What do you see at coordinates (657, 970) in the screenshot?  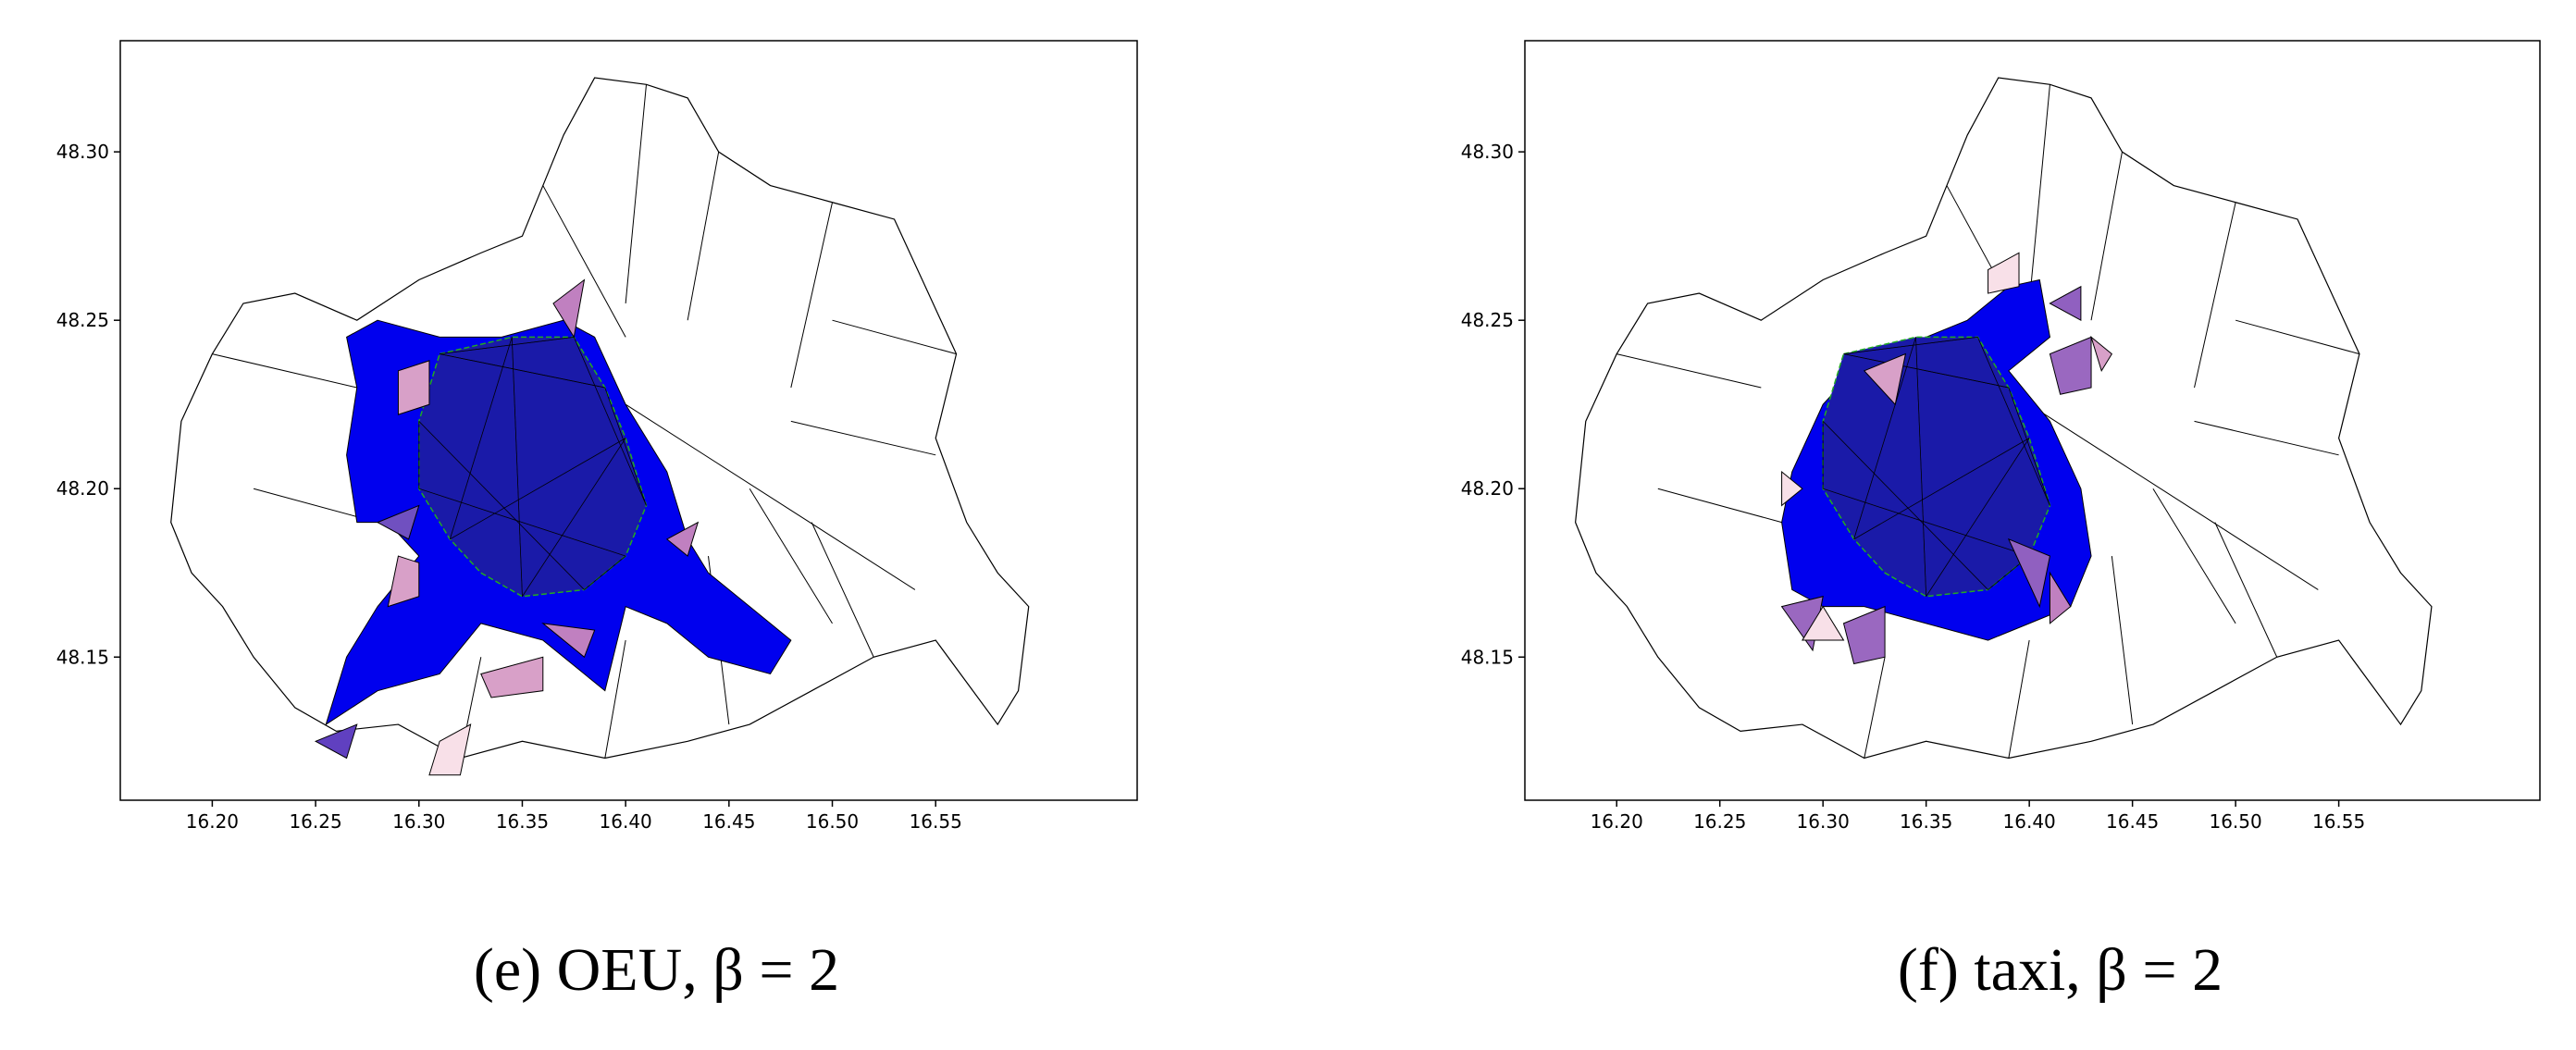 I see `caption: (e) OEU, β = 2` at bounding box center [657, 970].